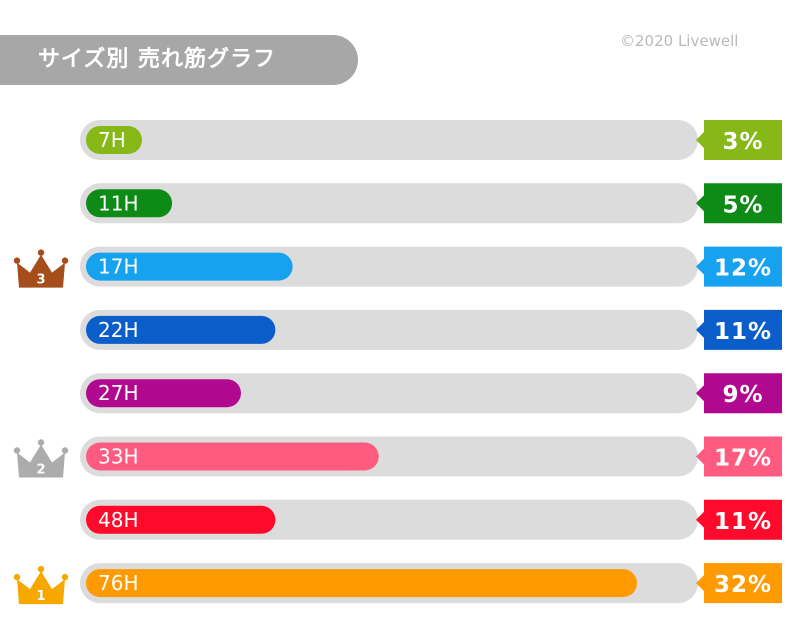 This screenshot has height=634, width=800. Describe the element at coordinates (742, 142) in the screenshot. I see `data-label: 3%` at that location.